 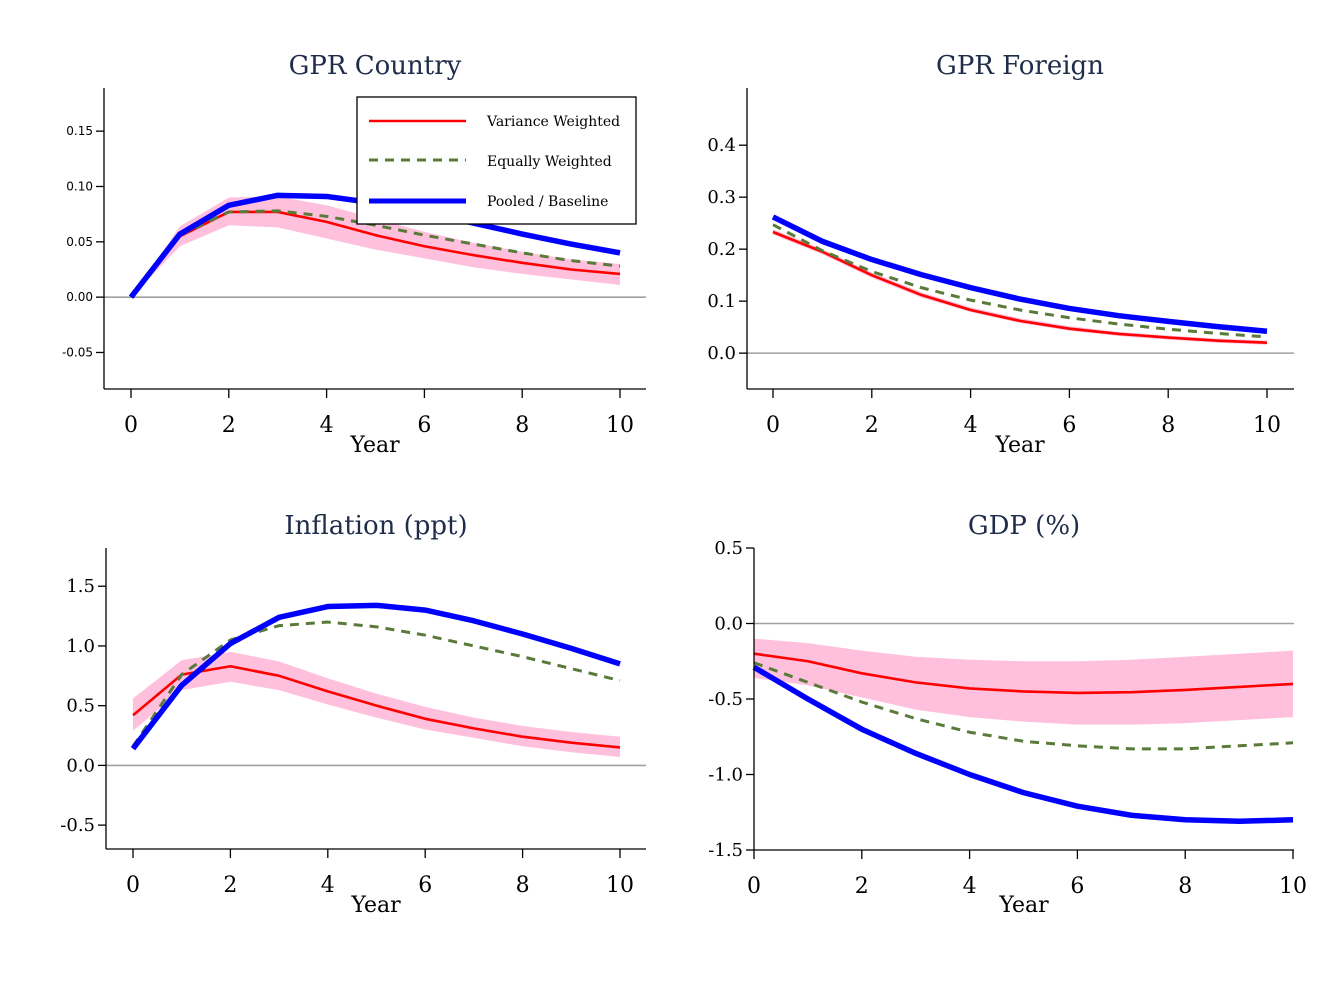 What do you see at coordinates (80, 586) in the screenshot?
I see `y-tick-label: 1.5` at bounding box center [80, 586].